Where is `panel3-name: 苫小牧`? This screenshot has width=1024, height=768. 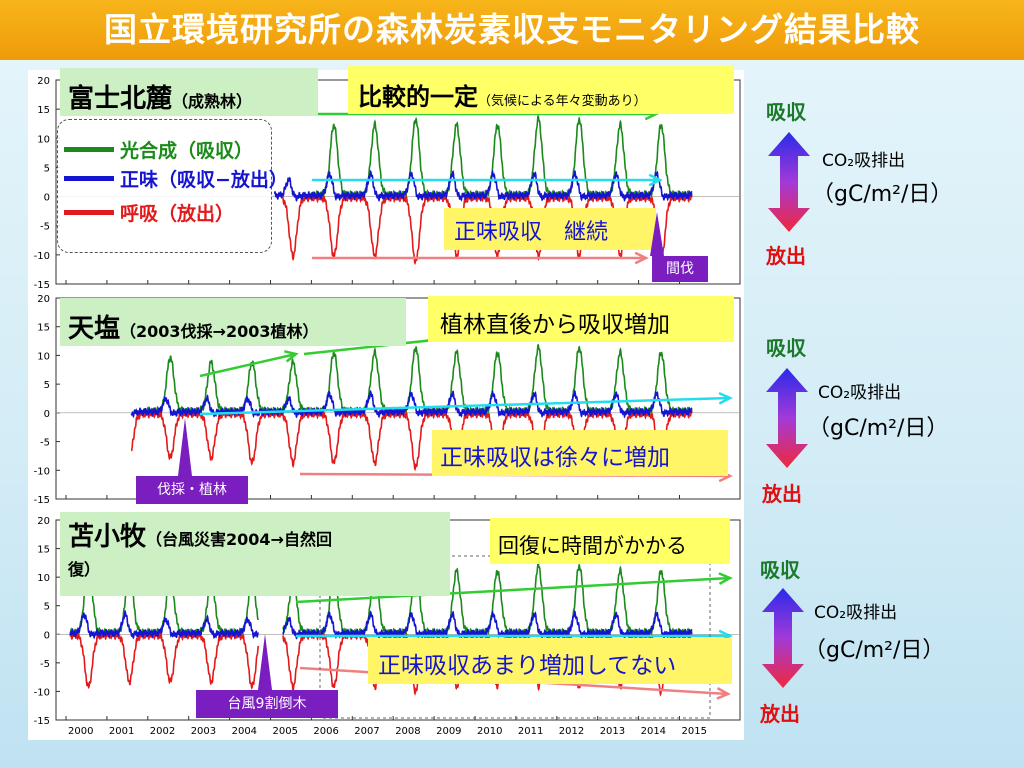
panel3-name: 苫小牧 is located at coordinates (107, 537).